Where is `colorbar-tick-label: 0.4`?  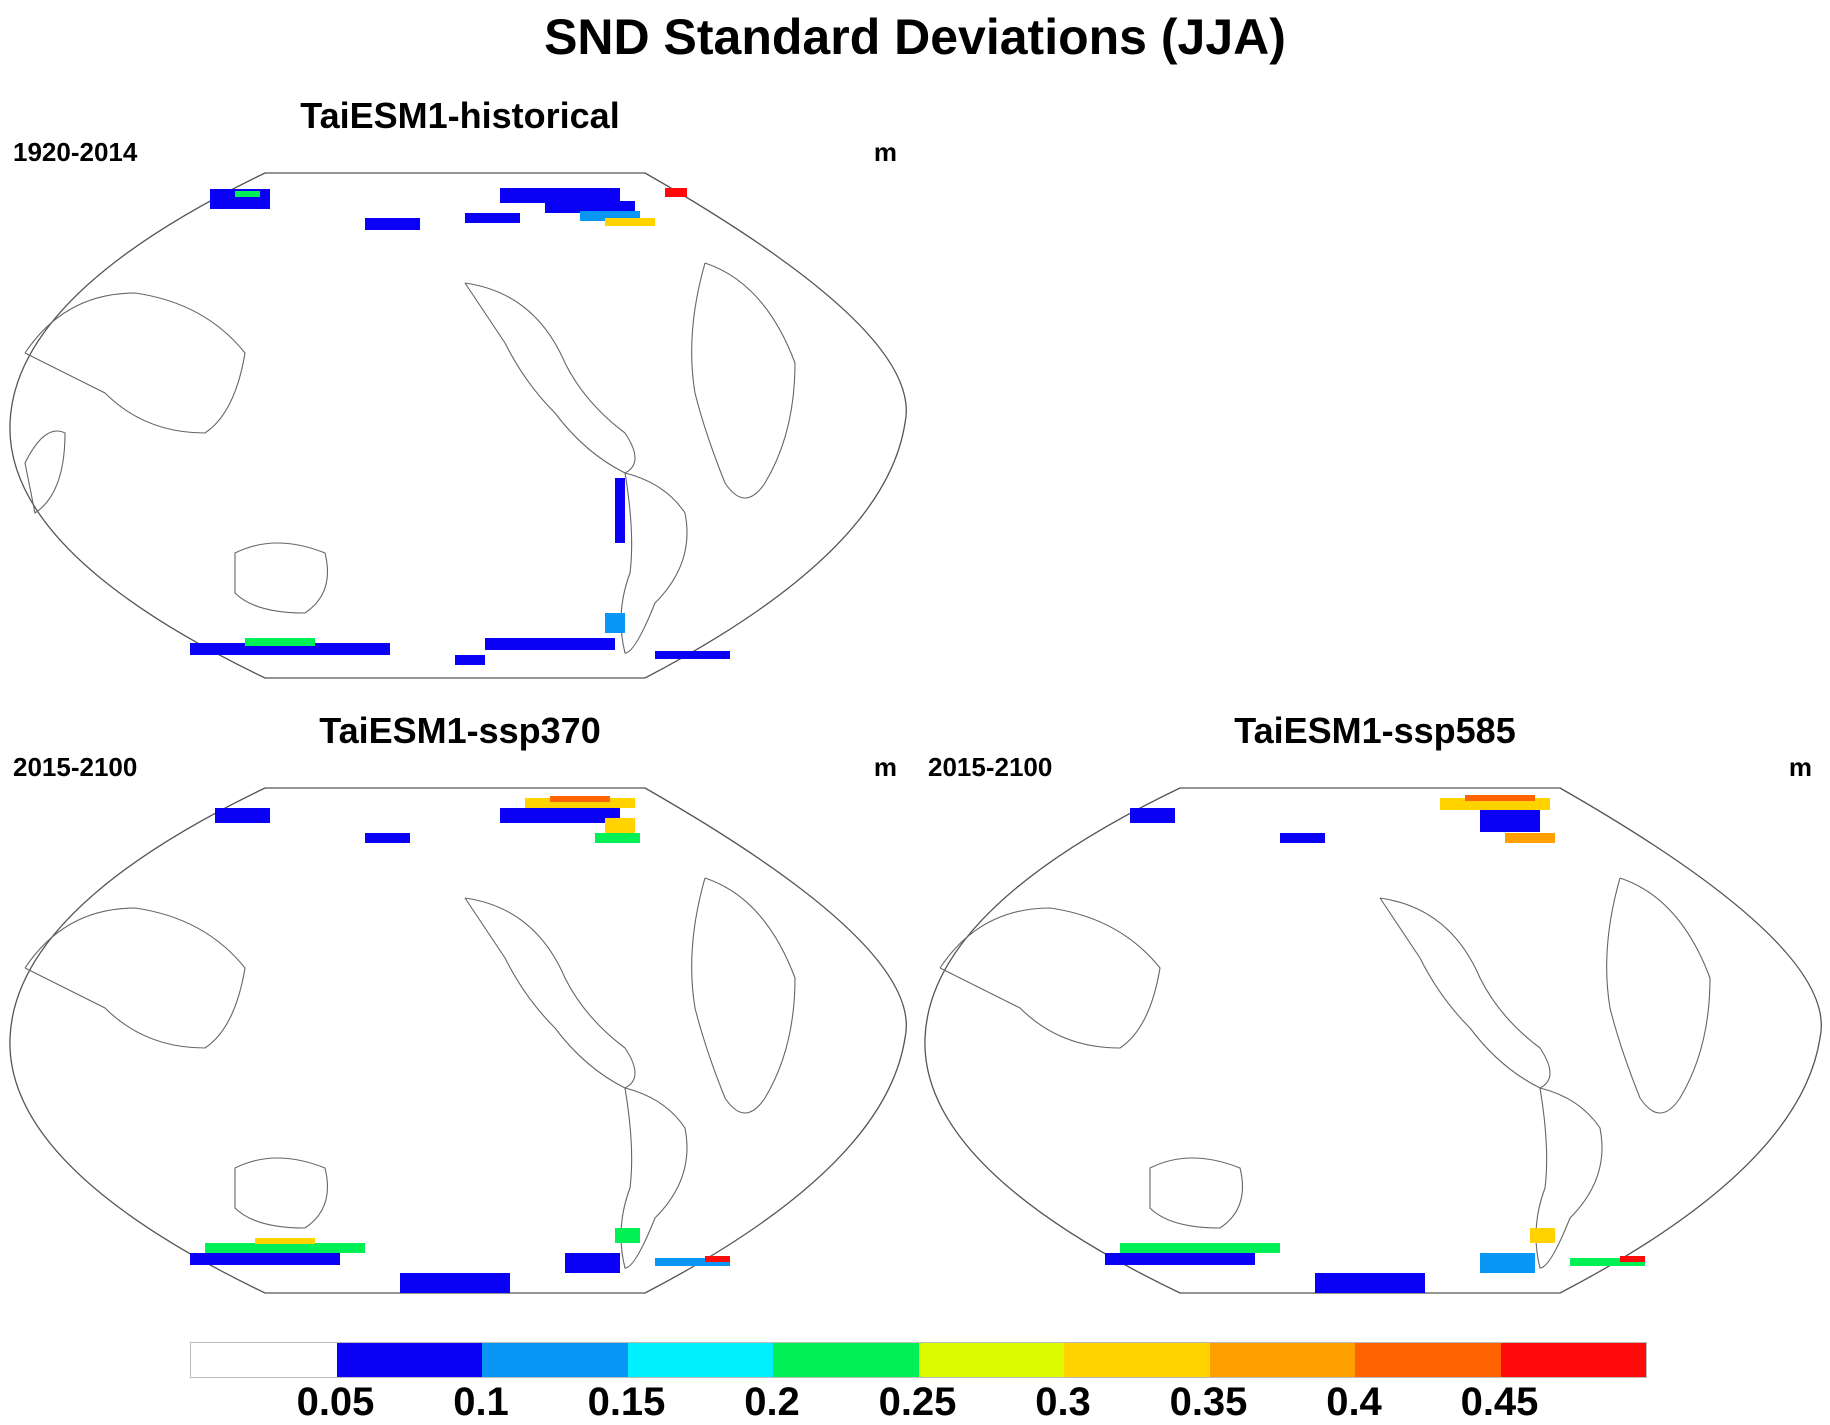 colorbar-tick-label: 0.4 is located at coordinates (1354, 1402).